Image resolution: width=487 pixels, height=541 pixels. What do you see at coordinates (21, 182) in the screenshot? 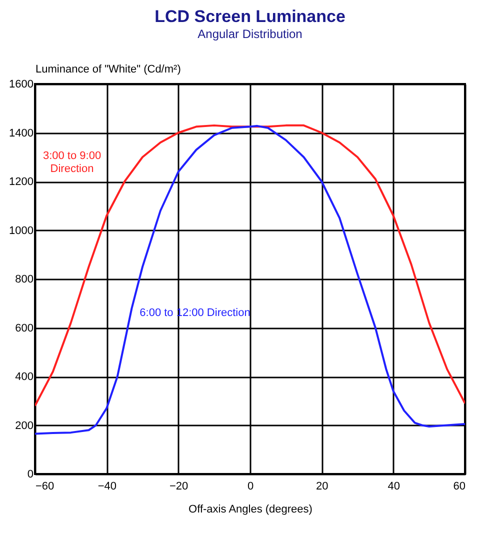
I see `y-tick-label: 1200` at bounding box center [21, 182].